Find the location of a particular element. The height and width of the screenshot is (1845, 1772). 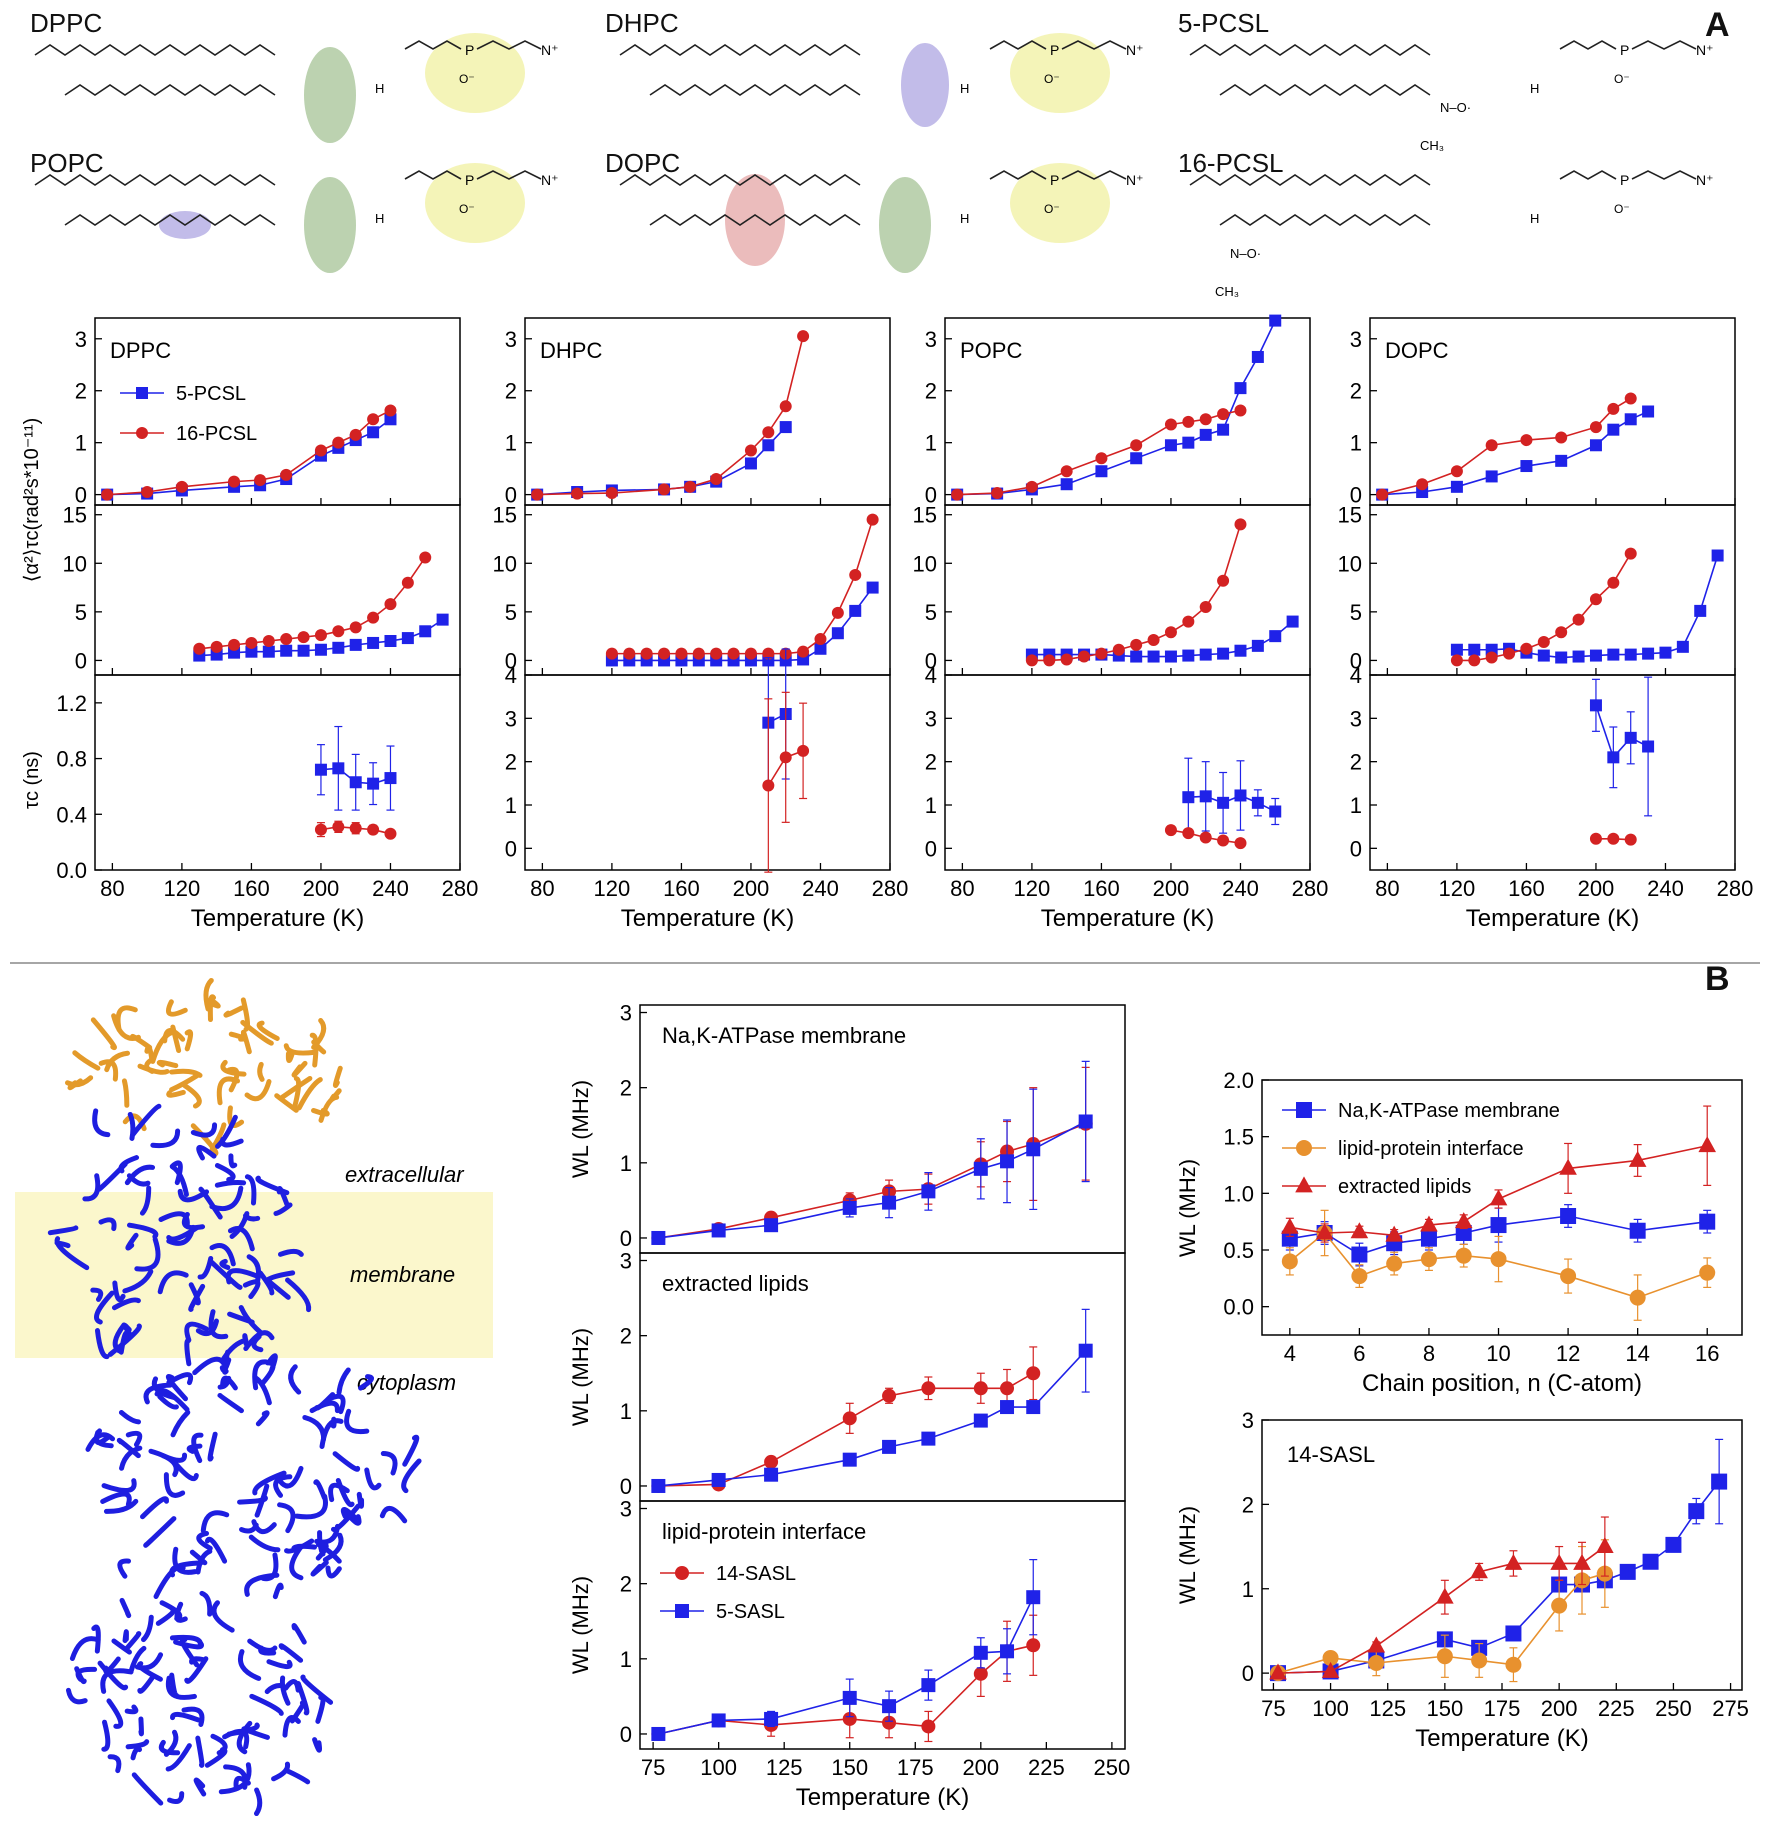

chart-A-DOPC-bot: 0 1 2 3 4 80 120 160 200 240 280 Temperature (K) is located at coordinates (1552, 797).